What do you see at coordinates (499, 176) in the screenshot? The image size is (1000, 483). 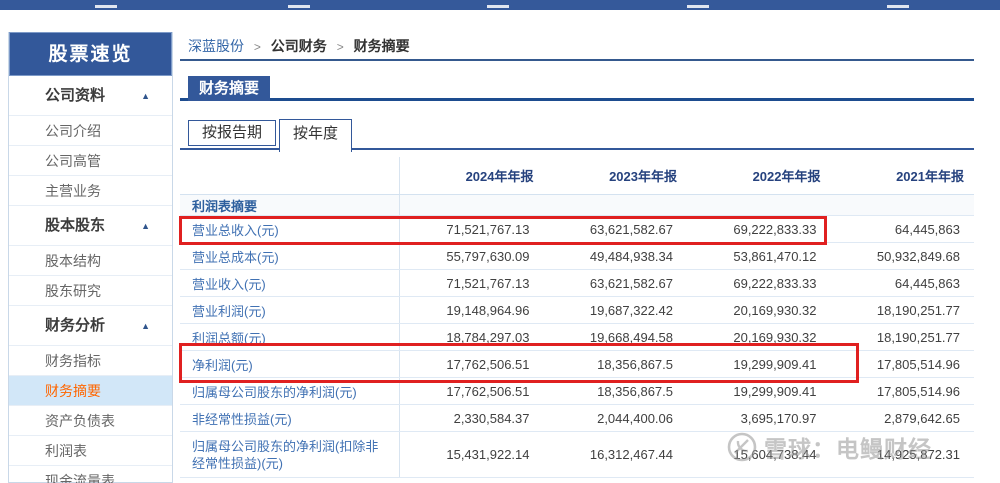 I see `table-column-header: 2024年年报` at bounding box center [499, 176].